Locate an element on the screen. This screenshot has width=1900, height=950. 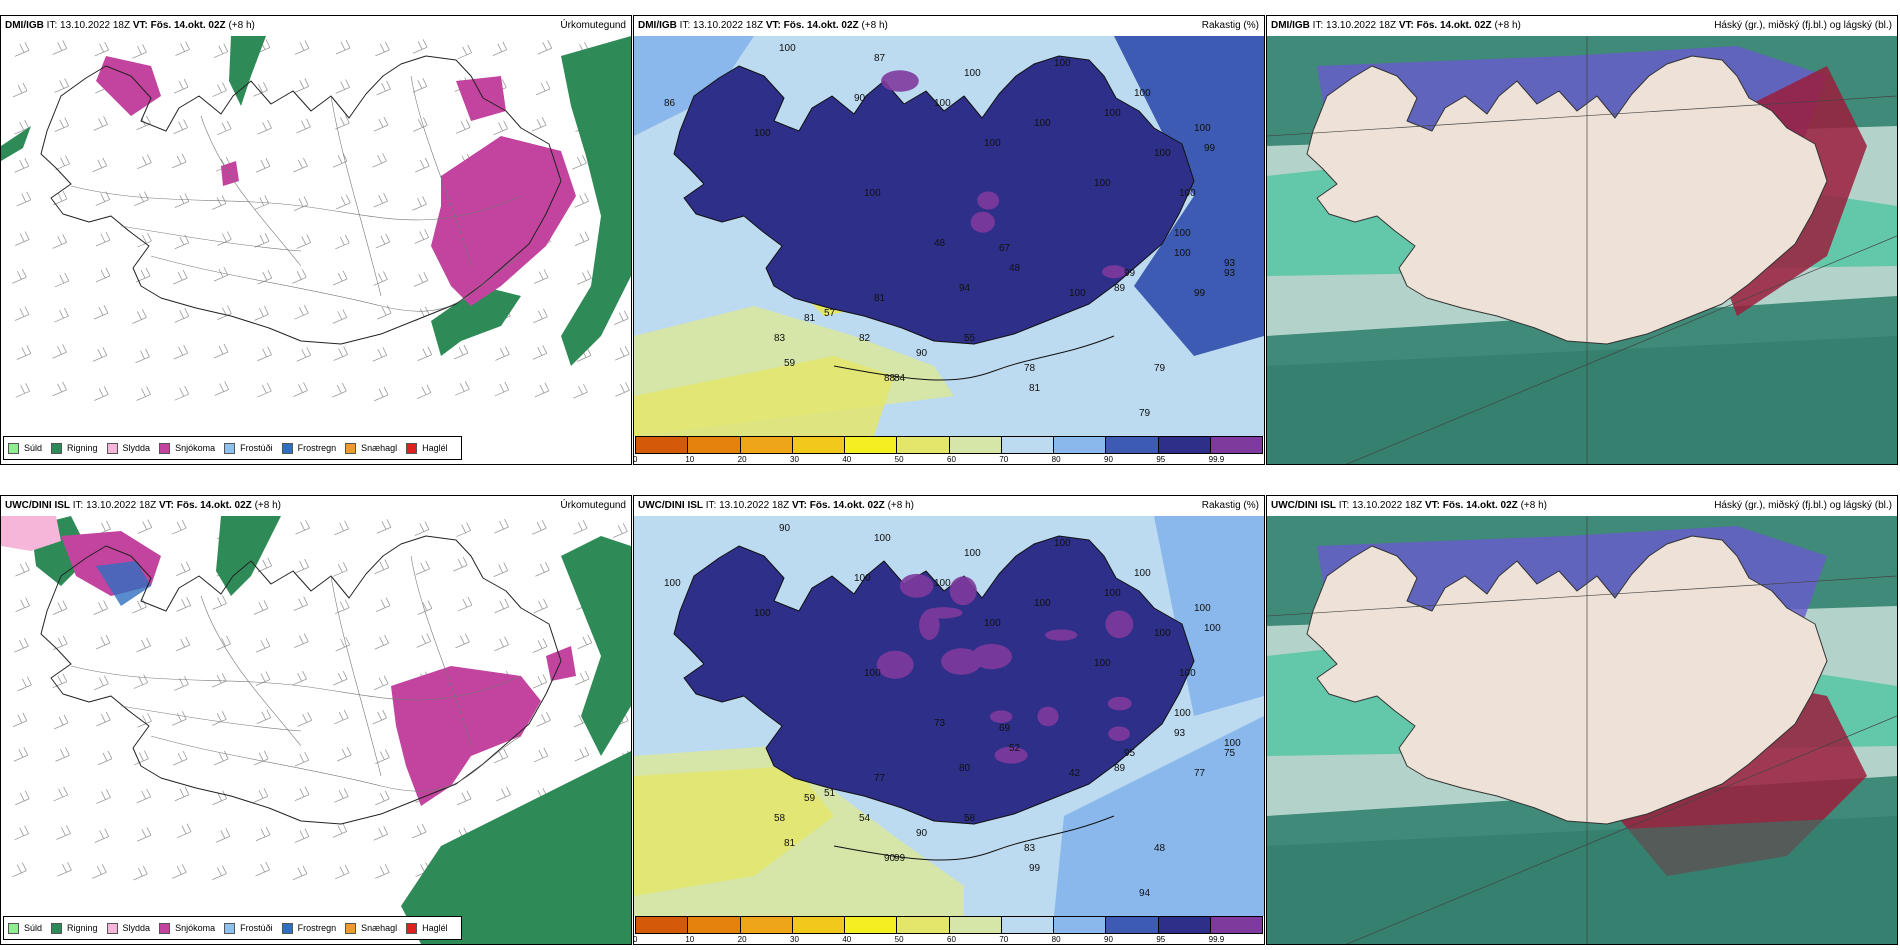
model-name: UWC/DINI ISL is located at coordinates (1303, 505).